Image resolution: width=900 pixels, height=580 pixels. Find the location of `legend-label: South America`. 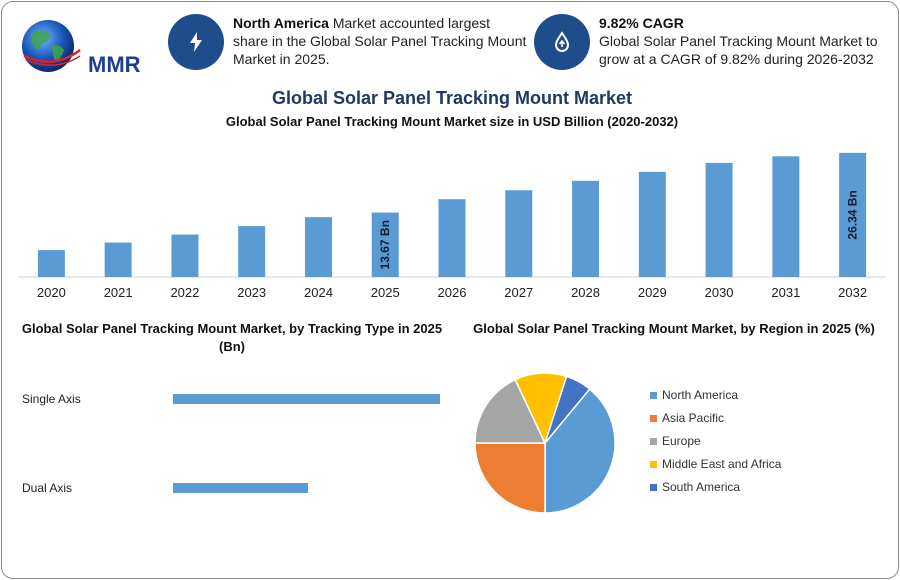

legend-label: South America is located at coordinates (701, 487).